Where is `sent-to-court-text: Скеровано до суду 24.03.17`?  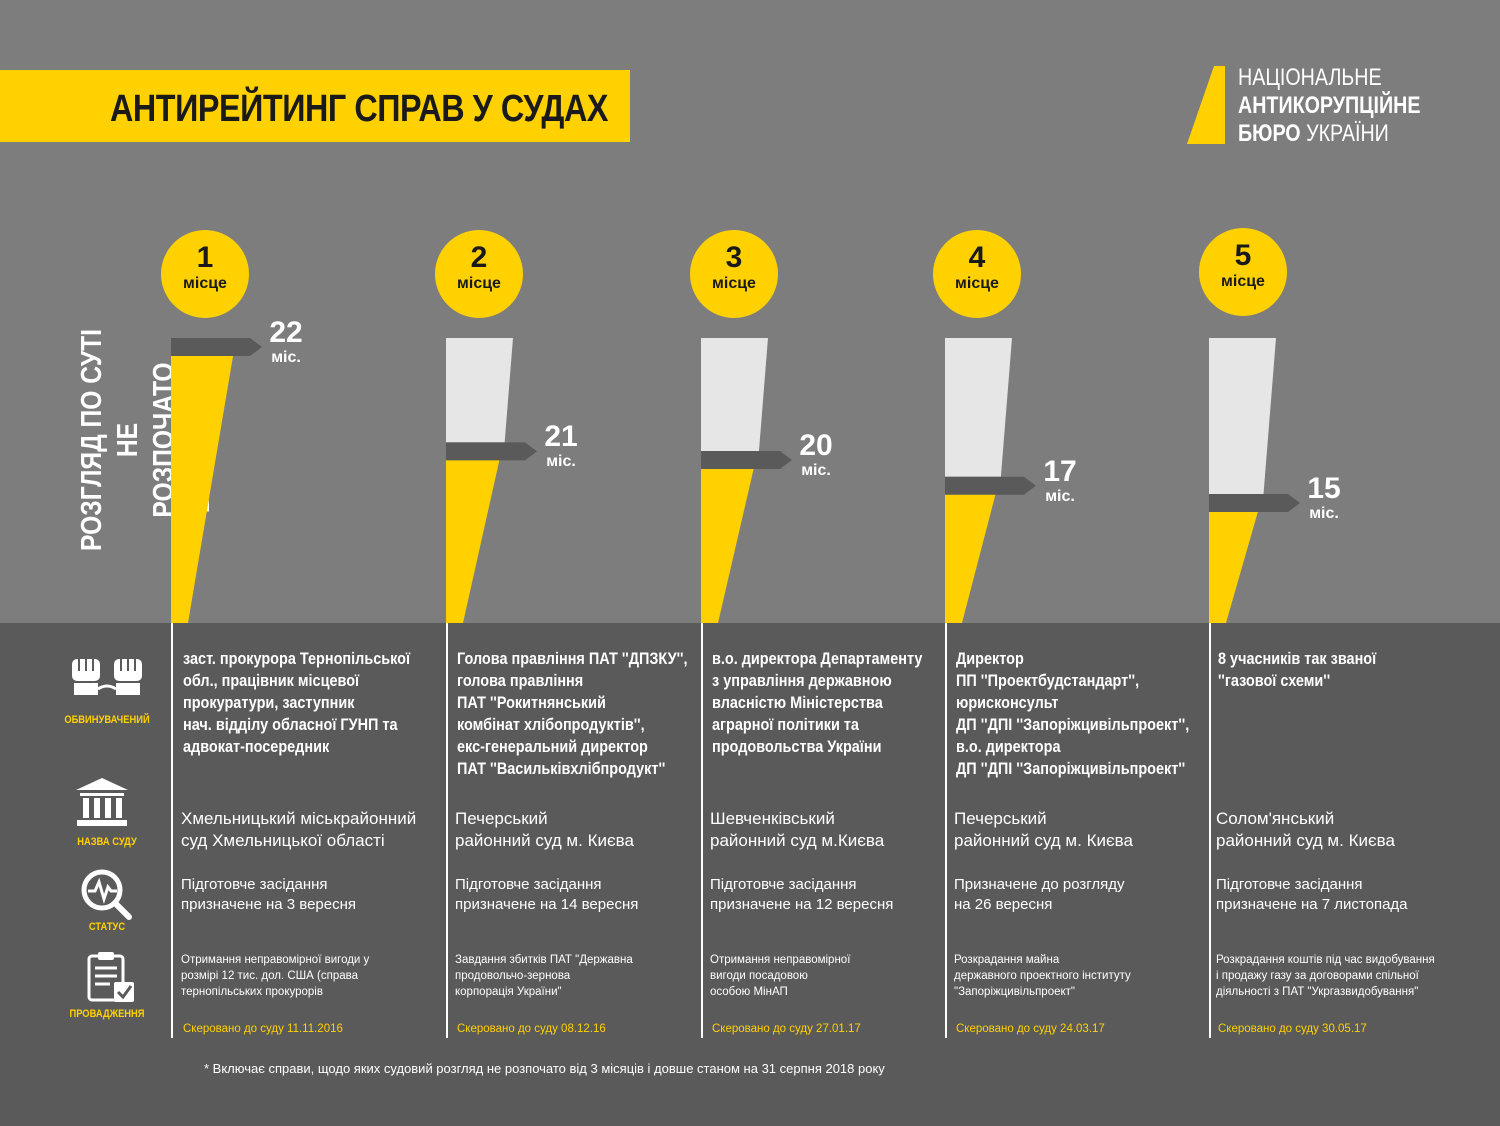
sent-to-court-text: Скеровано до суду 24.03.17 is located at coordinates (1030, 1029).